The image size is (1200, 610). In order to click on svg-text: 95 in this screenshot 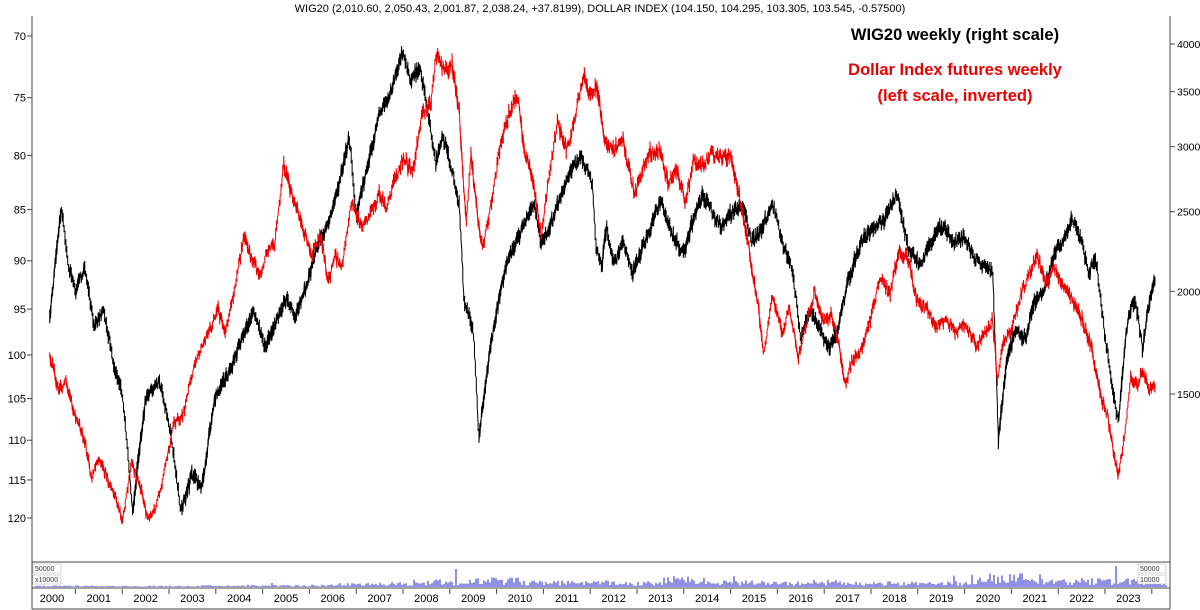, I will do `click(20, 310)`.